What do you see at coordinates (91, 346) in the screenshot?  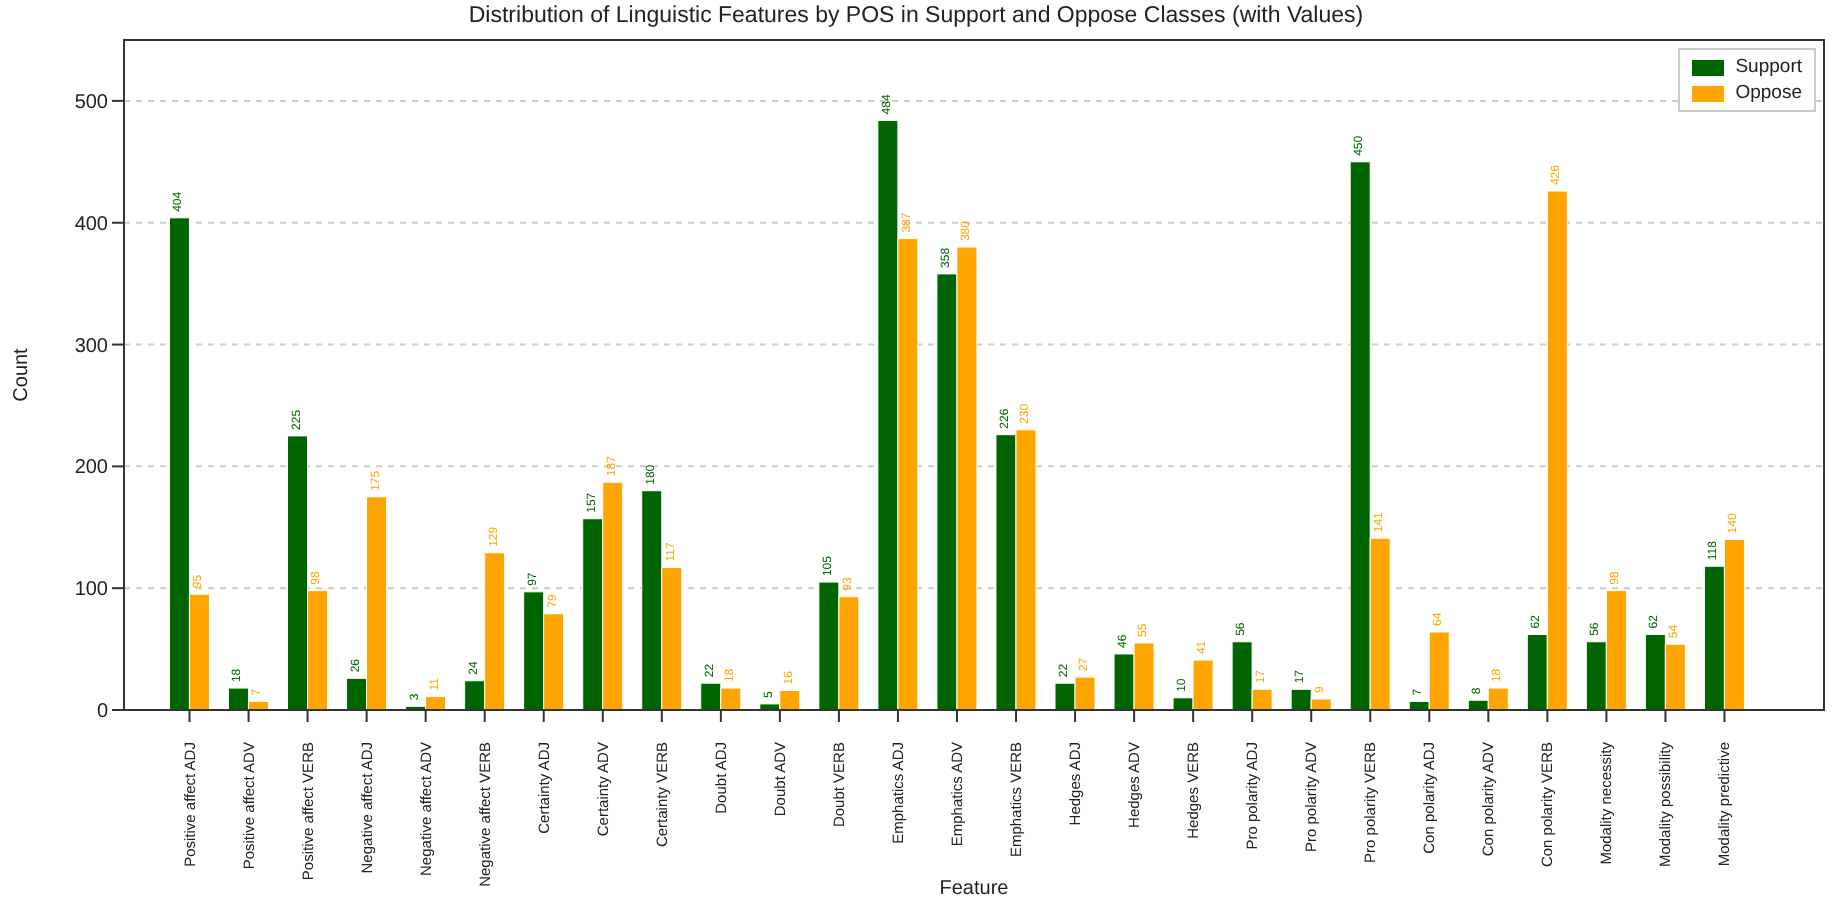 I see `y-tick-label: 300` at bounding box center [91, 346].